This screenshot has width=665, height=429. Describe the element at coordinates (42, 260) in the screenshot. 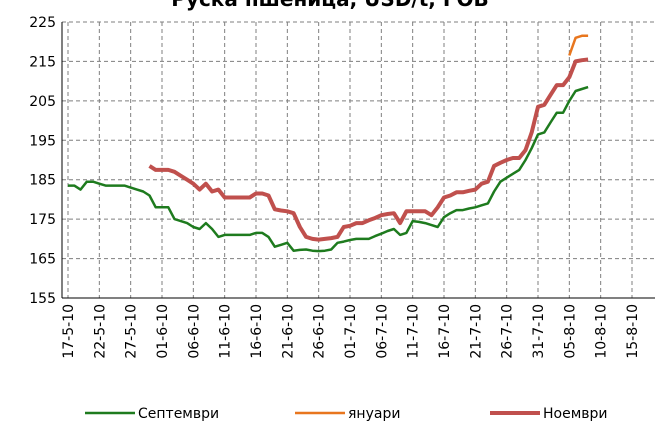

I see `y-tick-label: 165` at that location.